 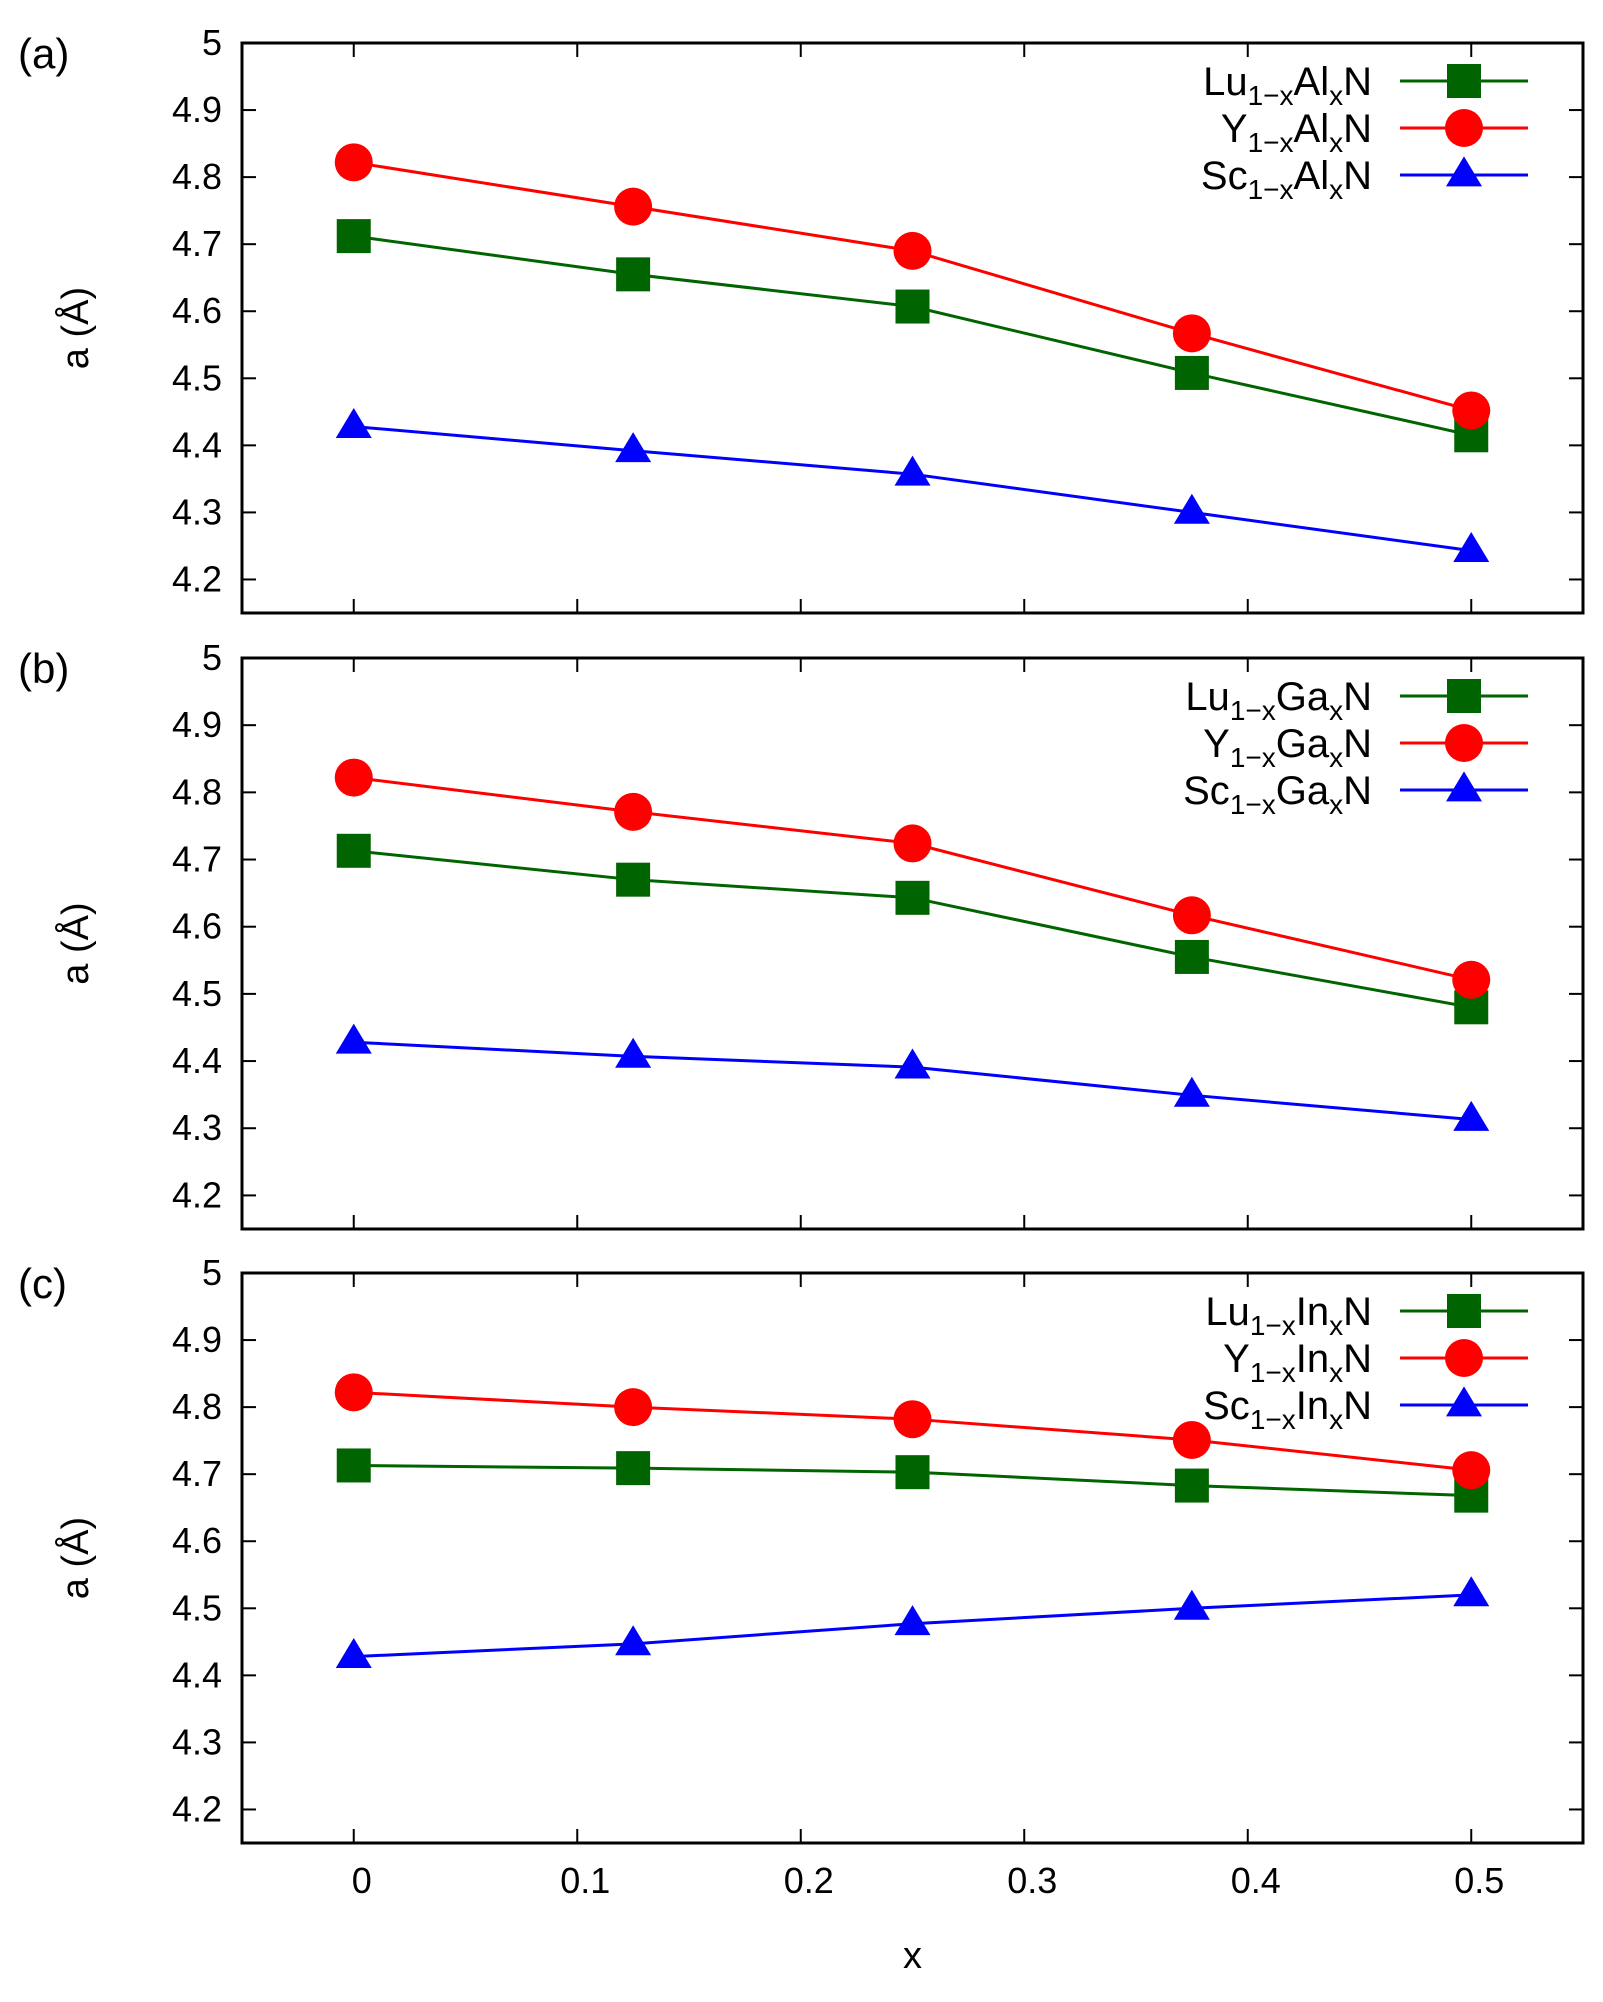 I want to click on legend-label: Lu1−xAlxN, so click(x=1287, y=85).